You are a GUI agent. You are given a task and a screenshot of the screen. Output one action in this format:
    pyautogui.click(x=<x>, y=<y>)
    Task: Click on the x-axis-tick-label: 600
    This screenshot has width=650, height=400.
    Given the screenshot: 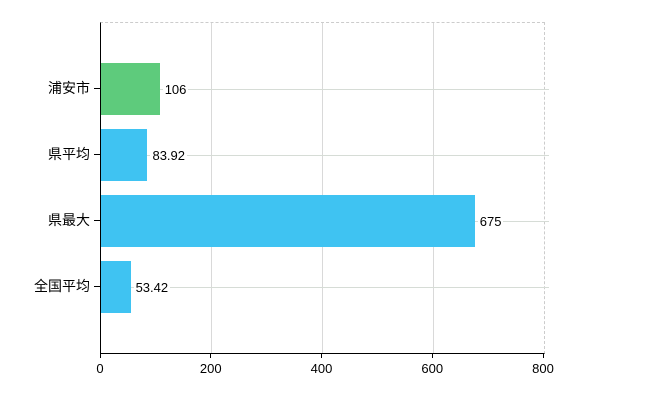 What is the action you would take?
    pyautogui.click(x=432, y=368)
    